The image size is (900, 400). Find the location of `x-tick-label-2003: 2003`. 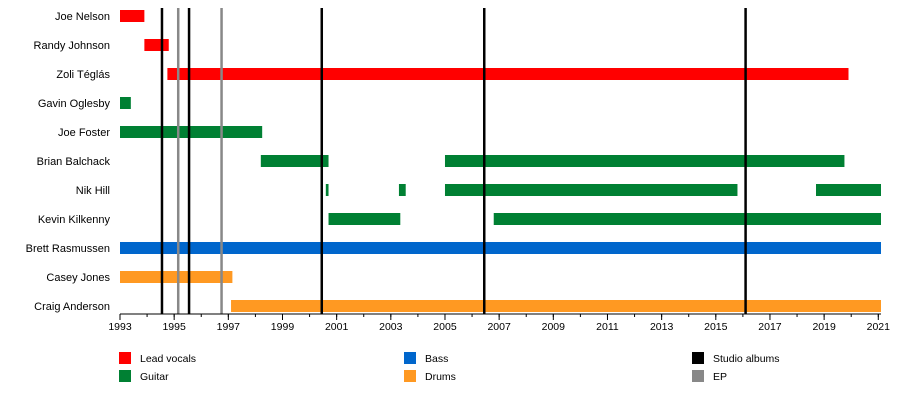

x-tick-label-2003: 2003 is located at coordinates (391, 327).